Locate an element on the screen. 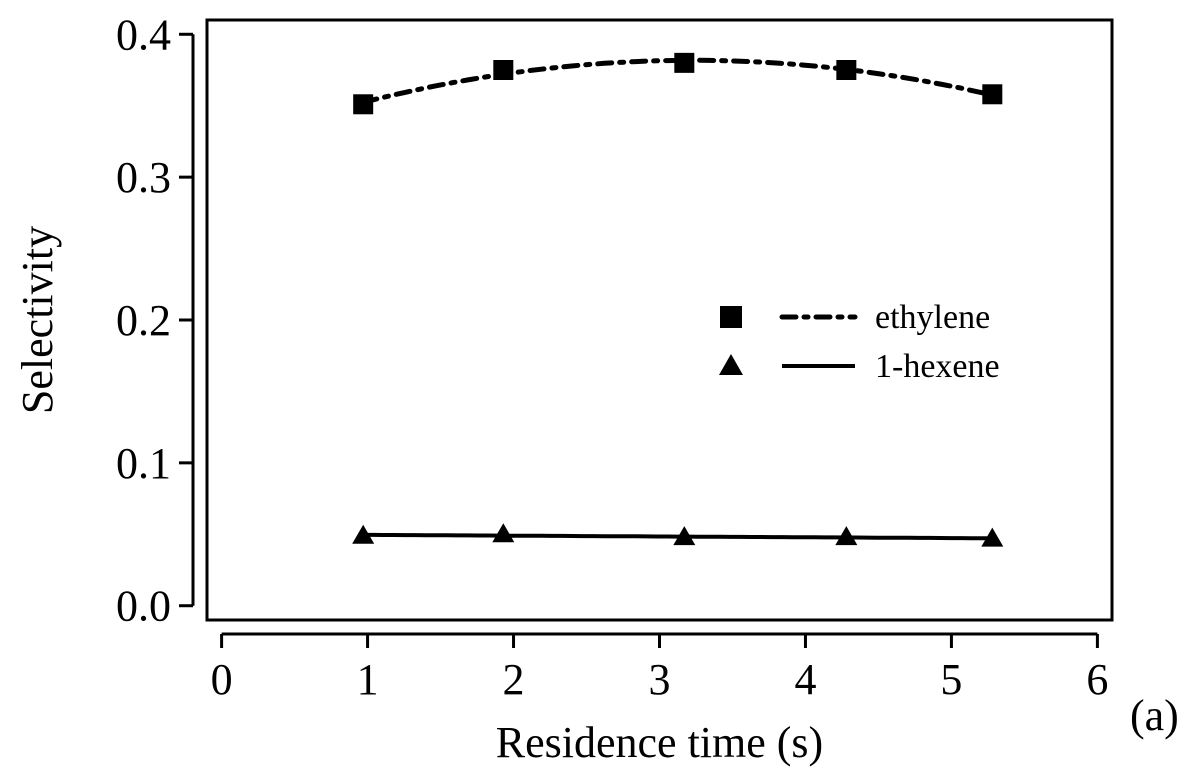 The width and height of the screenshot is (1189, 767). legend-label-1-hexene: 1-hexene is located at coordinates (937, 366).